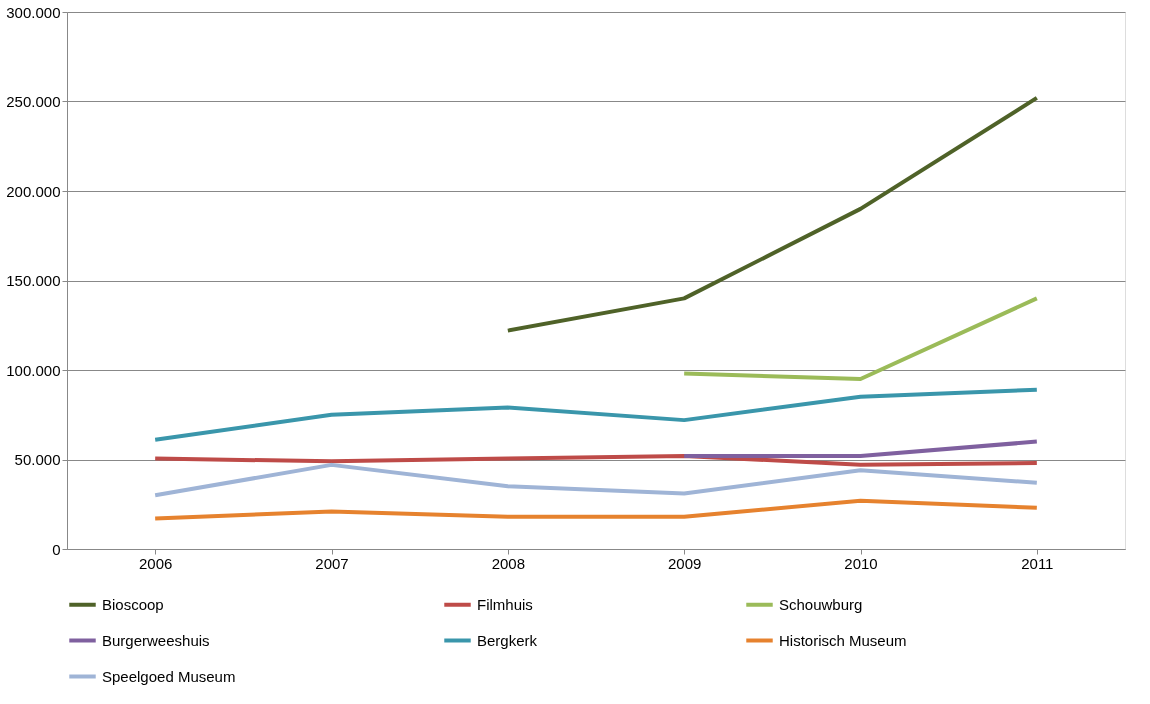  What do you see at coordinates (843, 640) in the screenshot?
I see `legend-label: Historisch Museum` at bounding box center [843, 640].